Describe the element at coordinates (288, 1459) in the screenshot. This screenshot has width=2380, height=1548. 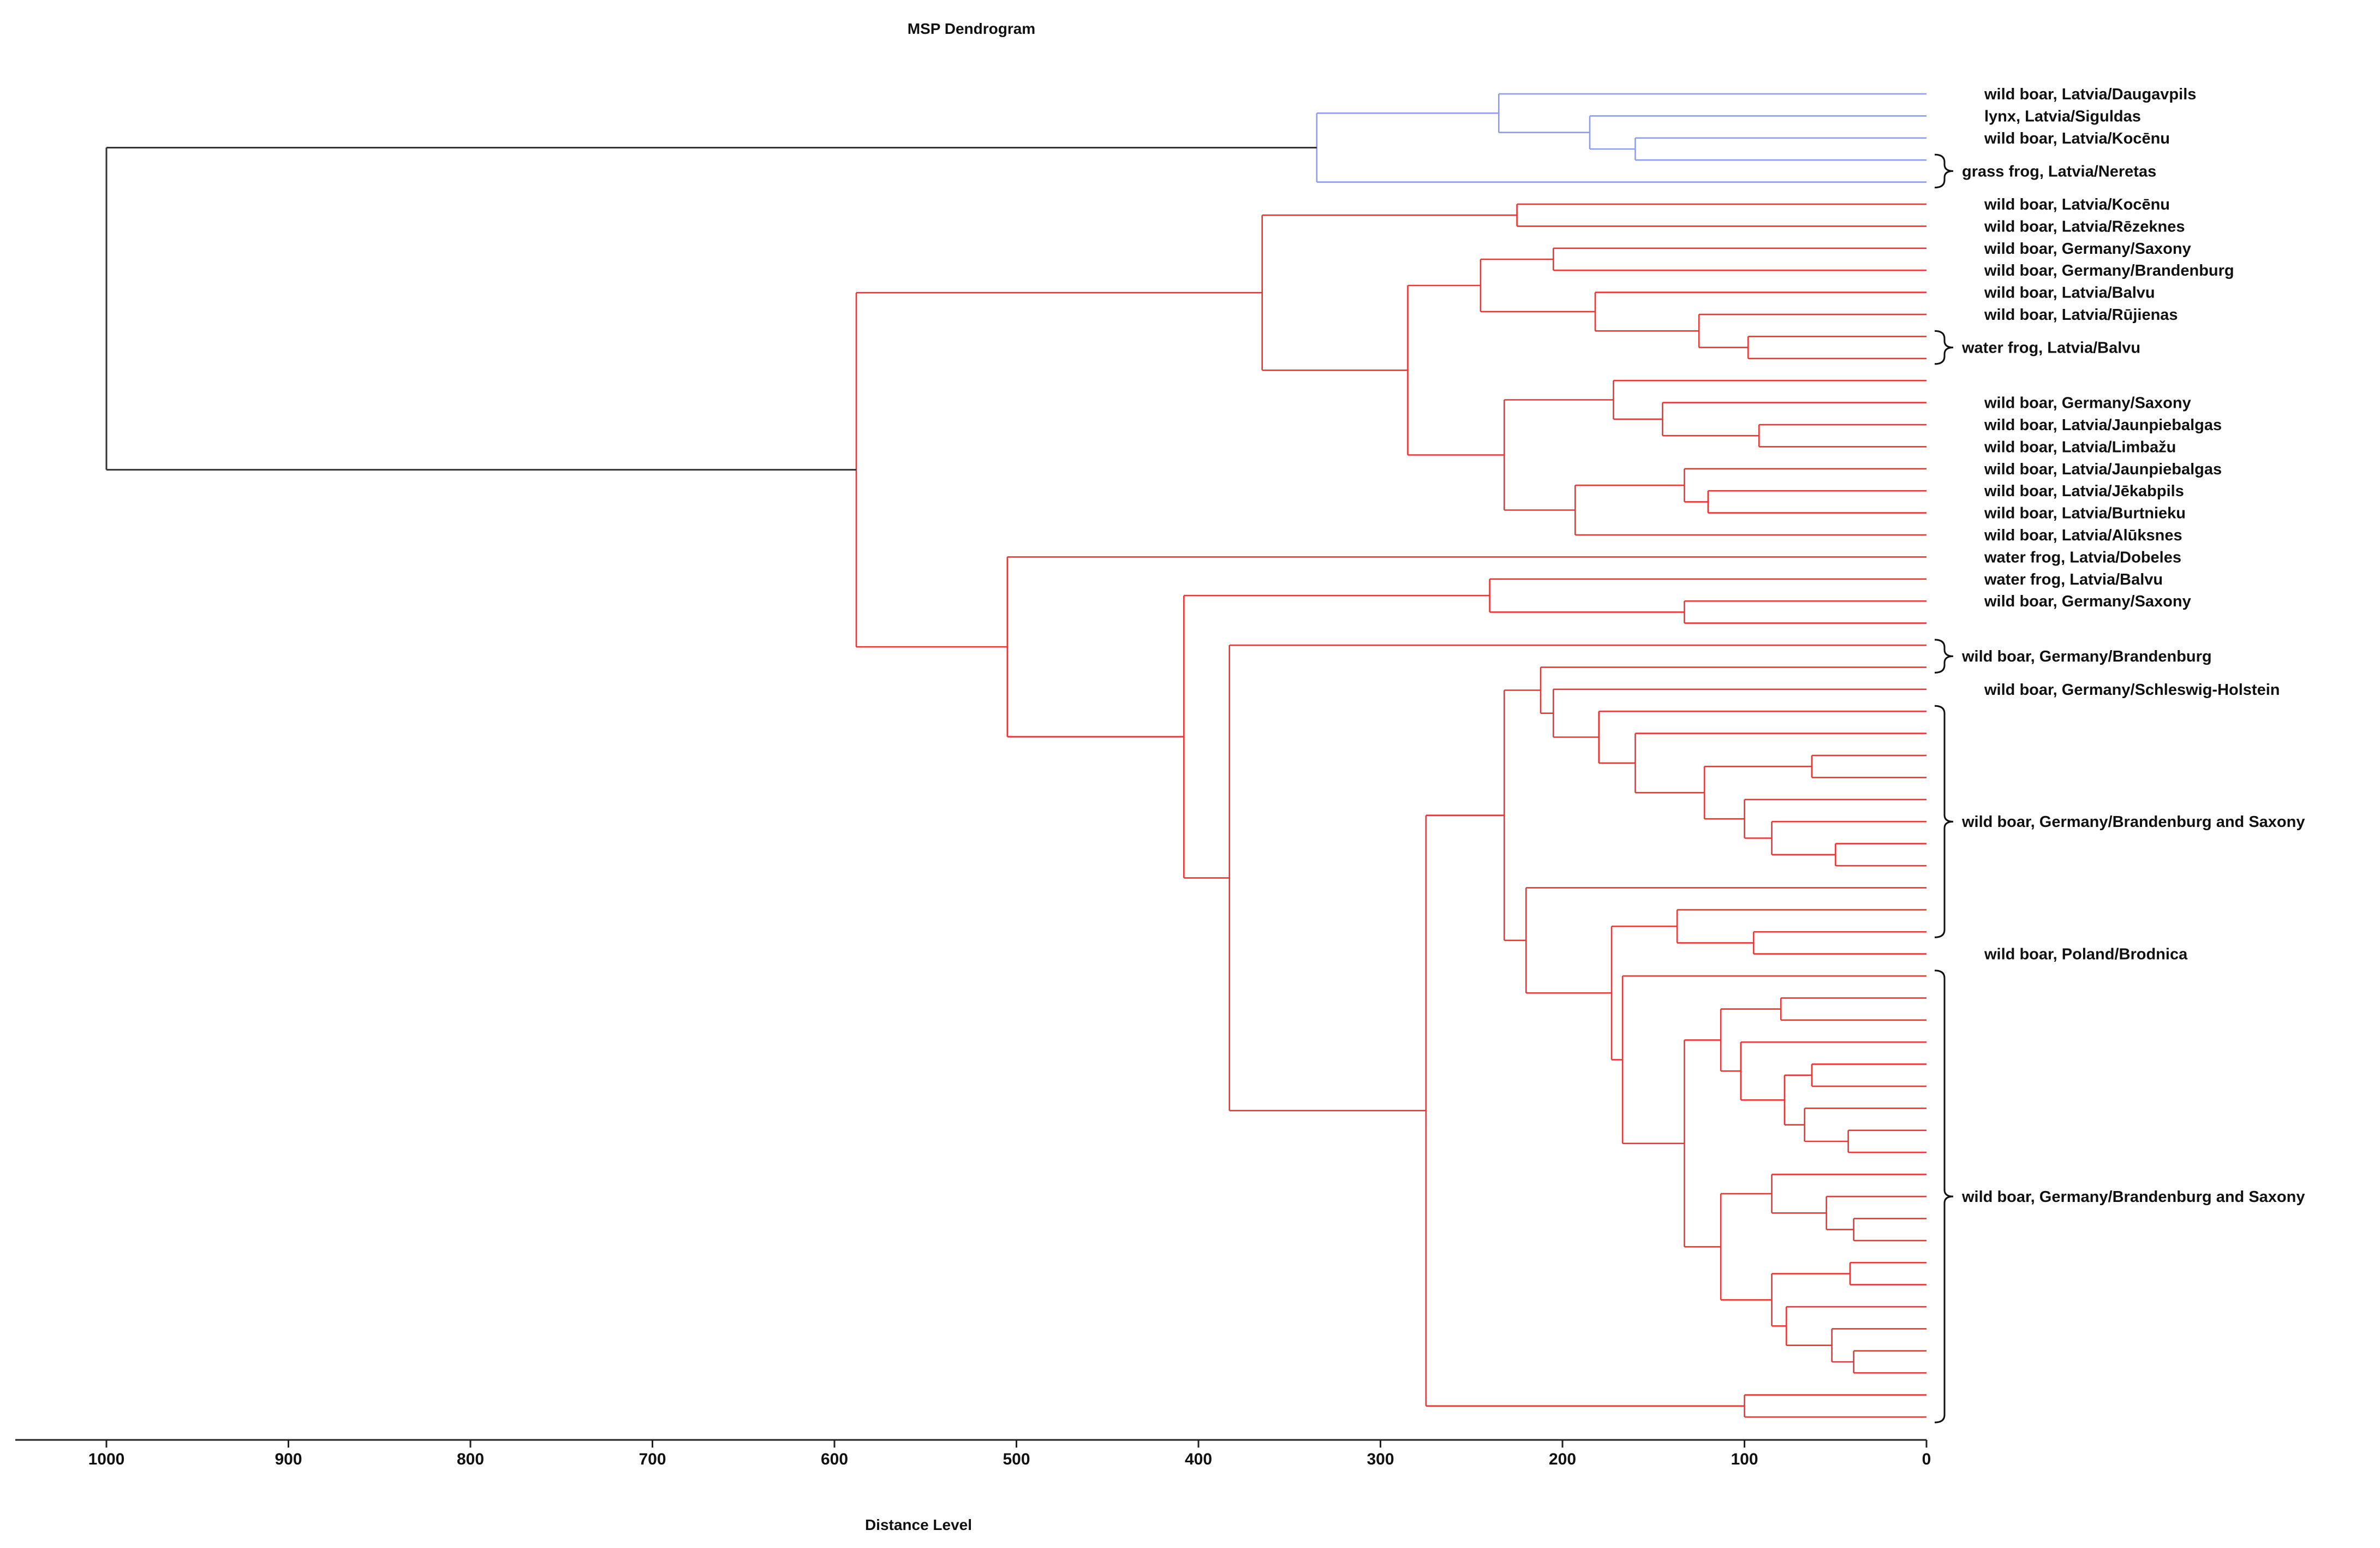
I see `x-tick-label: 900` at that location.